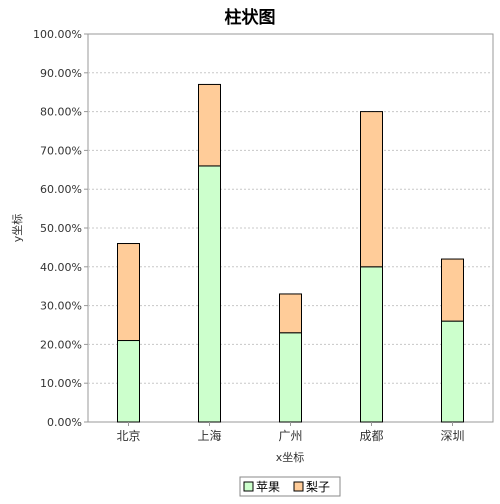 The height and width of the screenshot is (504, 500). What do you see at coordinates (290, 436) in the screenshot?
I see `x-tick-label: 广州` at bounding box center [290, 436].